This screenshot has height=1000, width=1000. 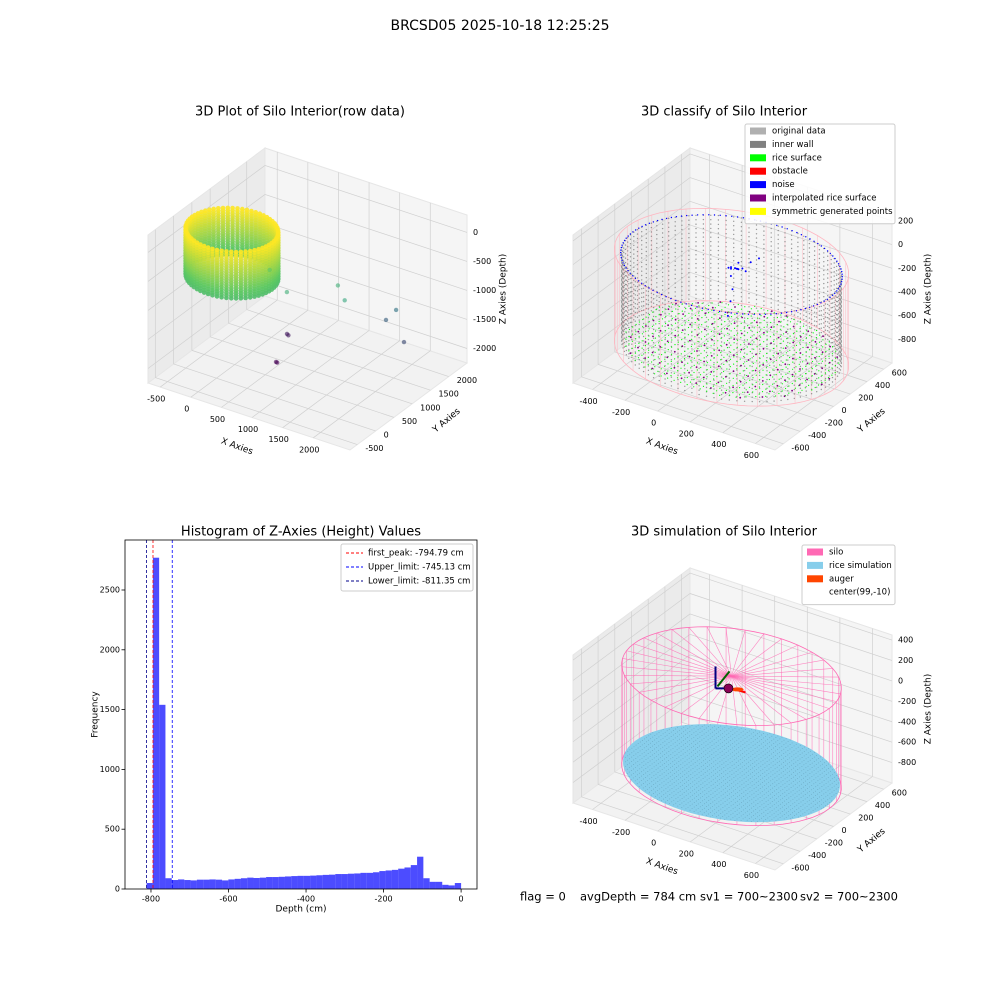 I want to click on legend-swatch, so click(x=758, y=158).